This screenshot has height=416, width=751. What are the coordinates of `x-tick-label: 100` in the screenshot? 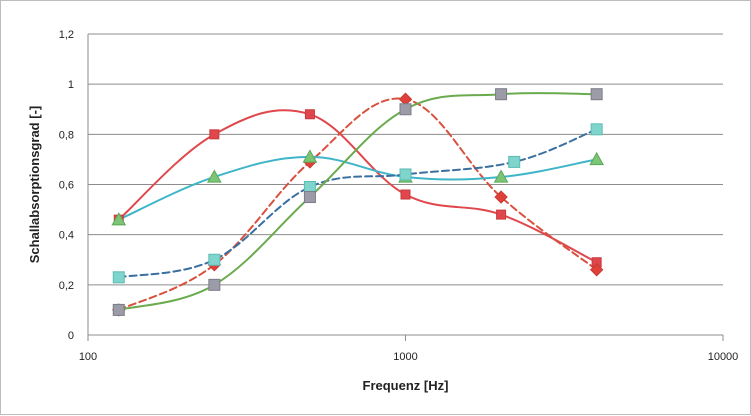 It's located at (88, 357).